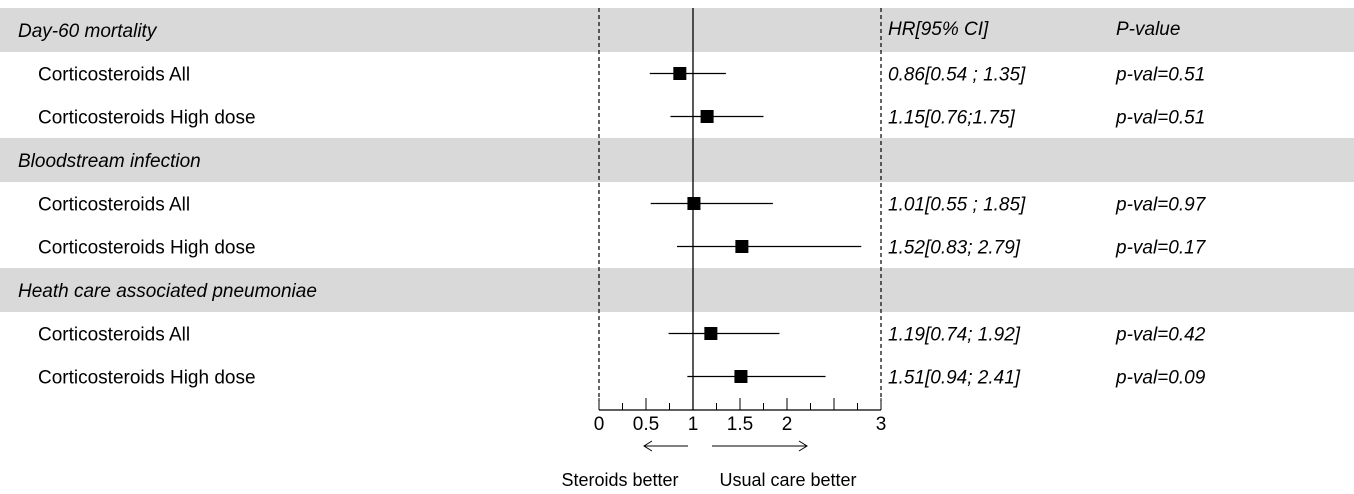 This screenshot has height=494, width=1354. What do you see at coordinates (951, 118) in the screenshot?
I see `ci-text: 1.15[0.76;1.75]` at bounding box center [951, 118].